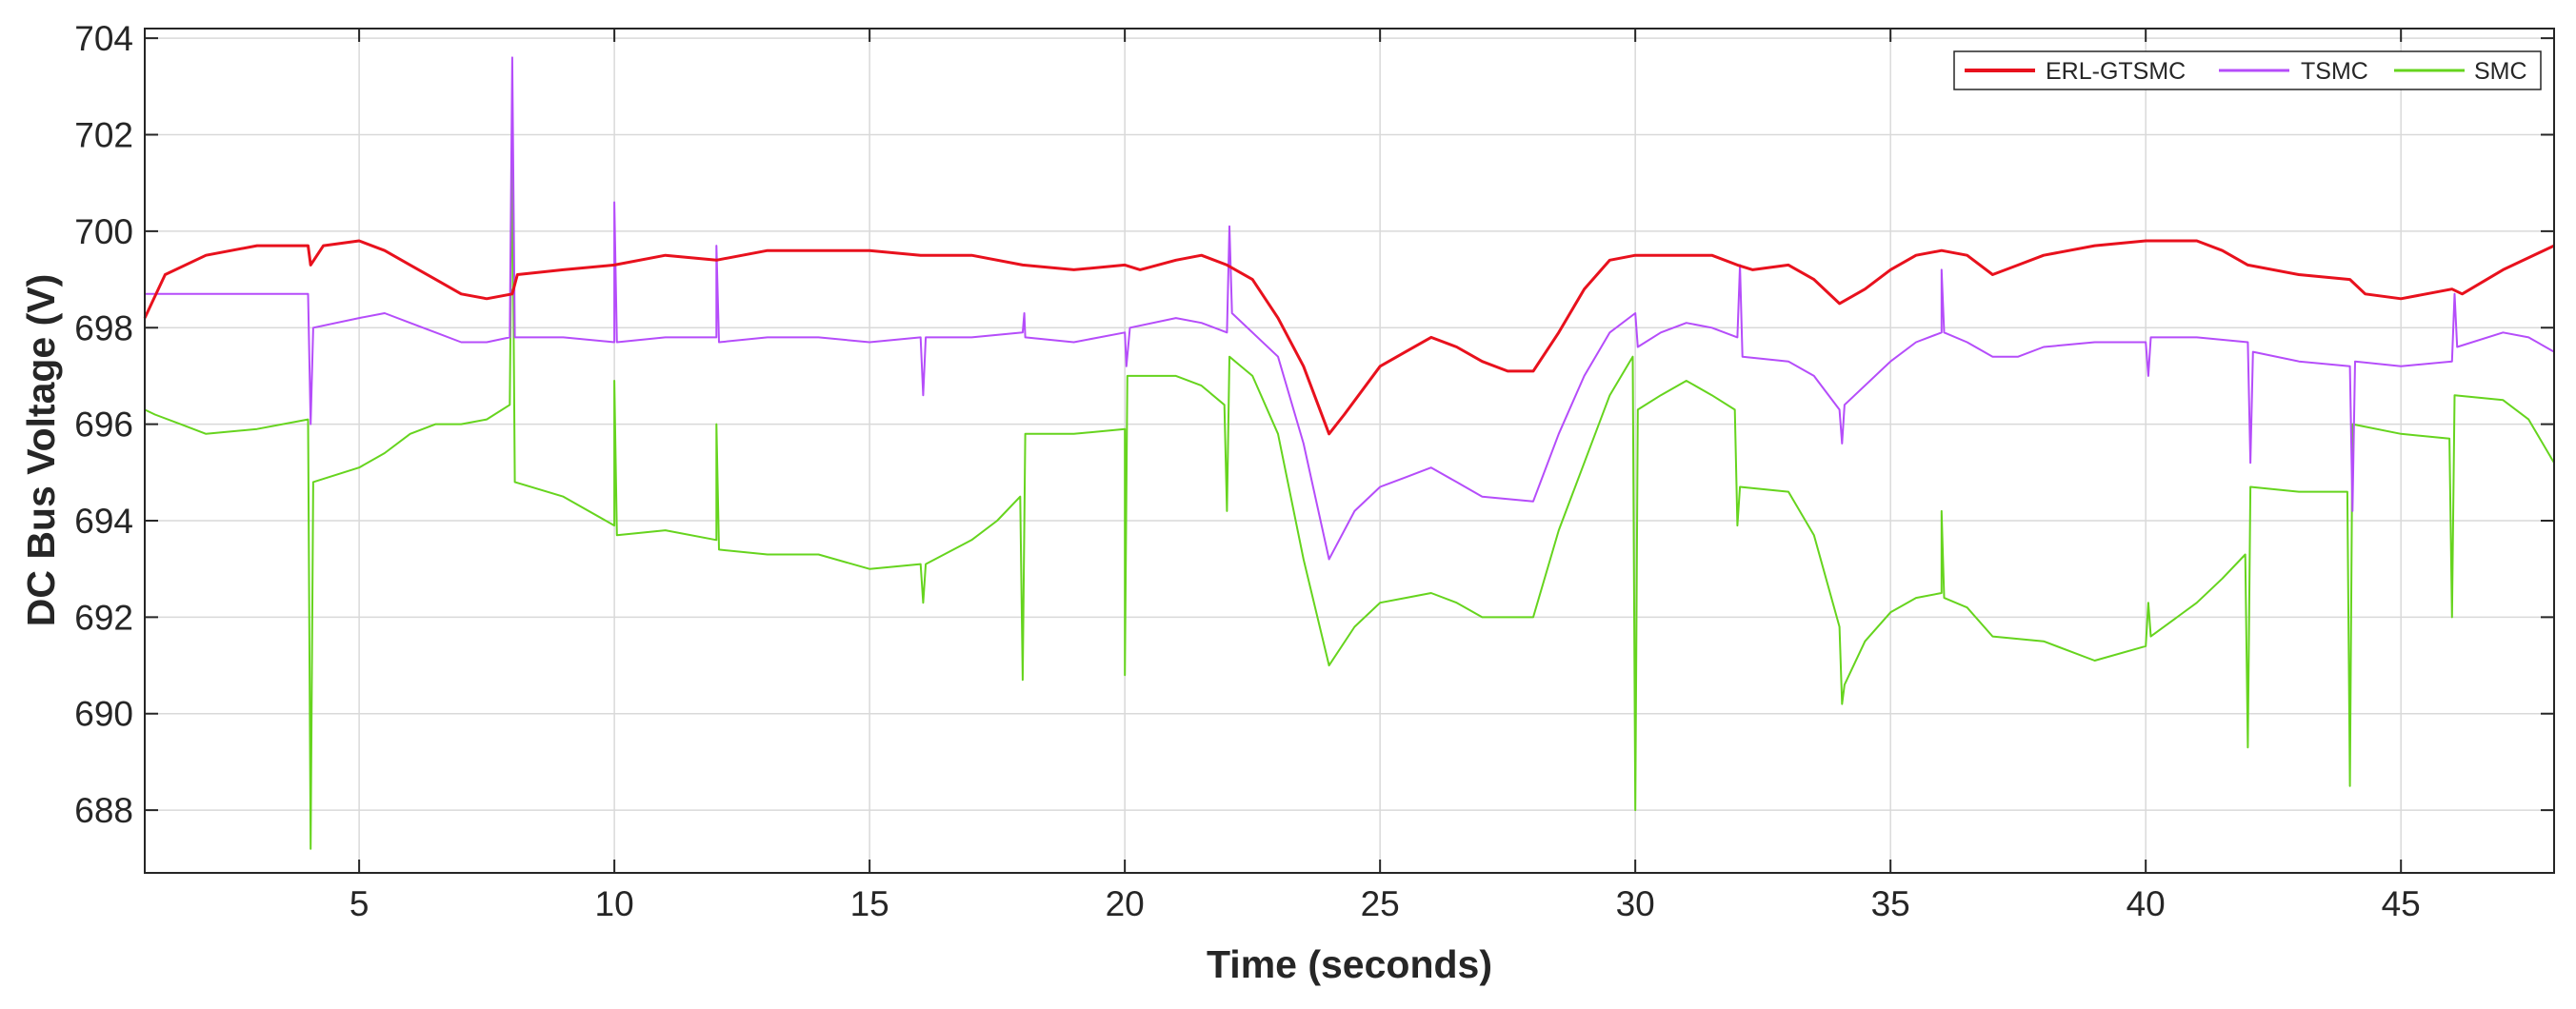 This screenshot has width=2576, height=1009. Describe the element at coordinates (41, 450) in the screenshot. I see `y-axis-label: DC Bus Voltage (V)` at that location.